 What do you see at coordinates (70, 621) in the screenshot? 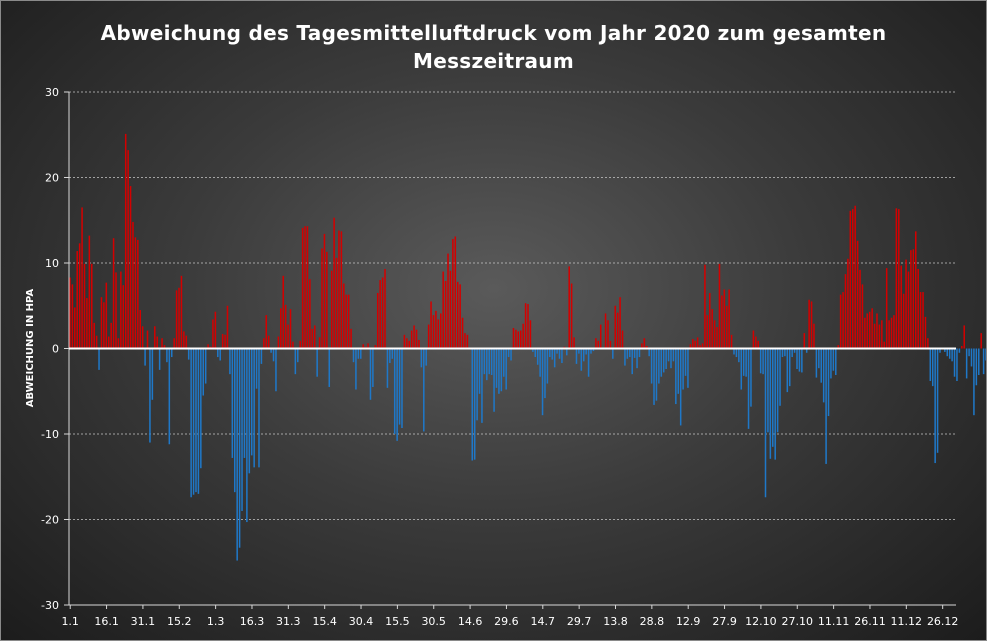
I see `x-tick-label: 1.1` at bounding box center [70, 621].